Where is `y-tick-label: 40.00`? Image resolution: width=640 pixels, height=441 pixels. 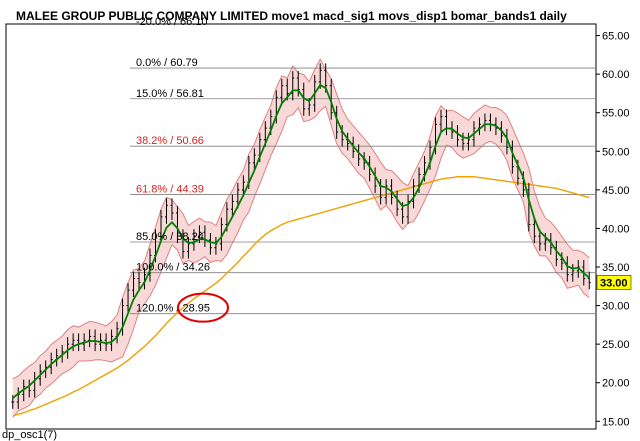
y-tick-label: 40.00 is located at coordinates (616, 229).